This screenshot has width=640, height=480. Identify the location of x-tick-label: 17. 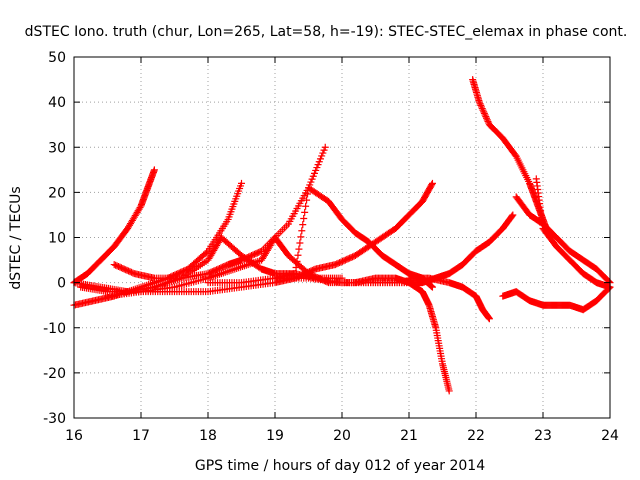
(141, 436).